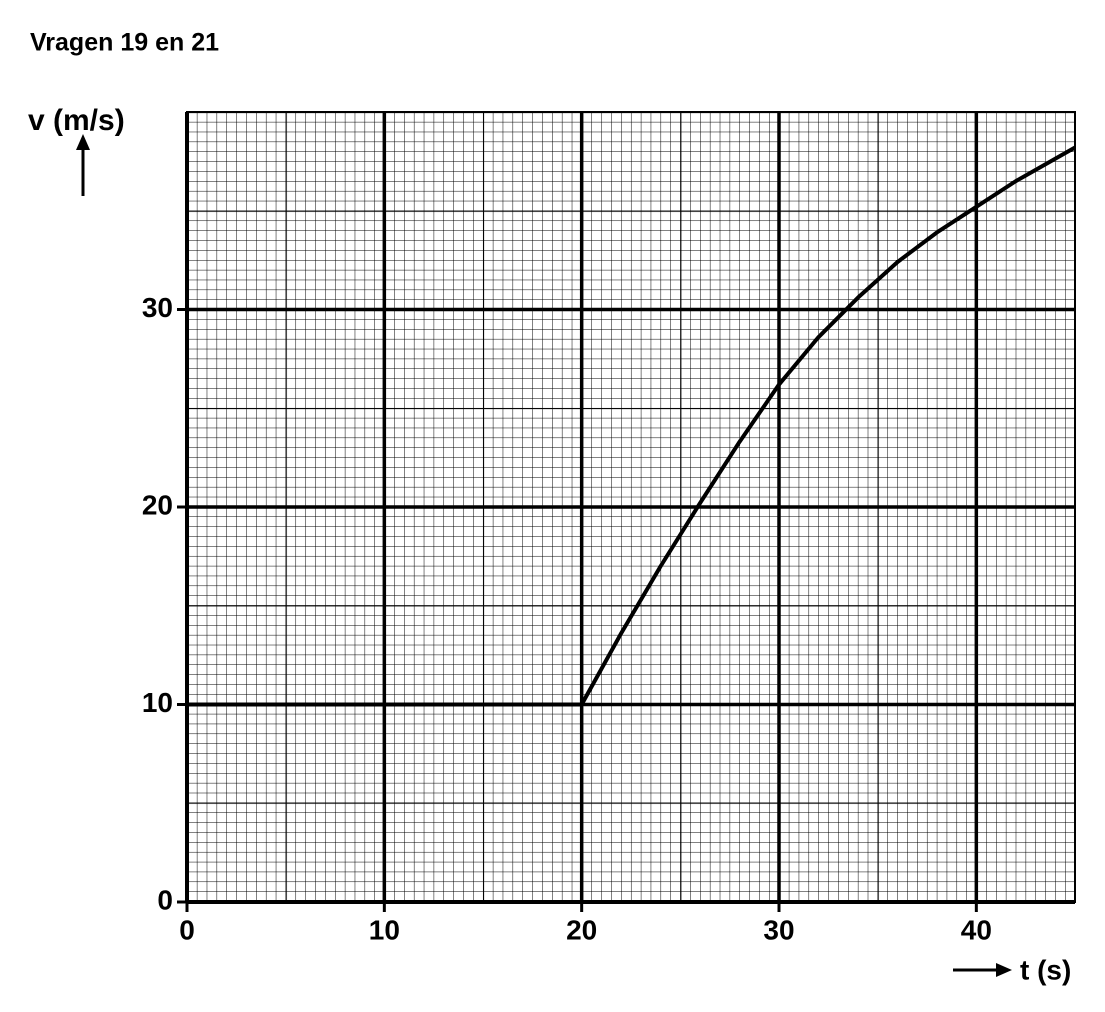 The width and height of the screenshot is (1105, 1012). What do you see at coordinates (581, 929) in the screenshot?
I see `x-tick-label: 20` at bounding box center [581, 929].